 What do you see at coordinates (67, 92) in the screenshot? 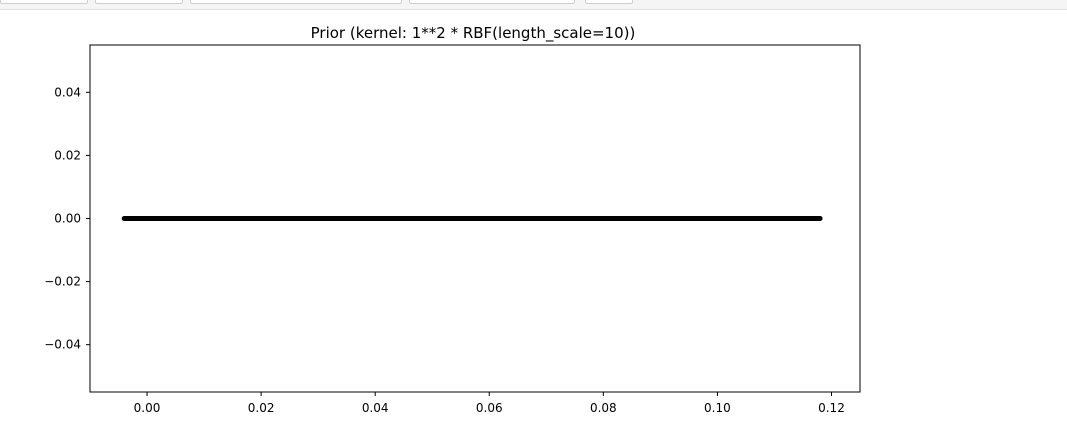
I see `y-tick-label: 0.04` at bounding box center [67, 92].